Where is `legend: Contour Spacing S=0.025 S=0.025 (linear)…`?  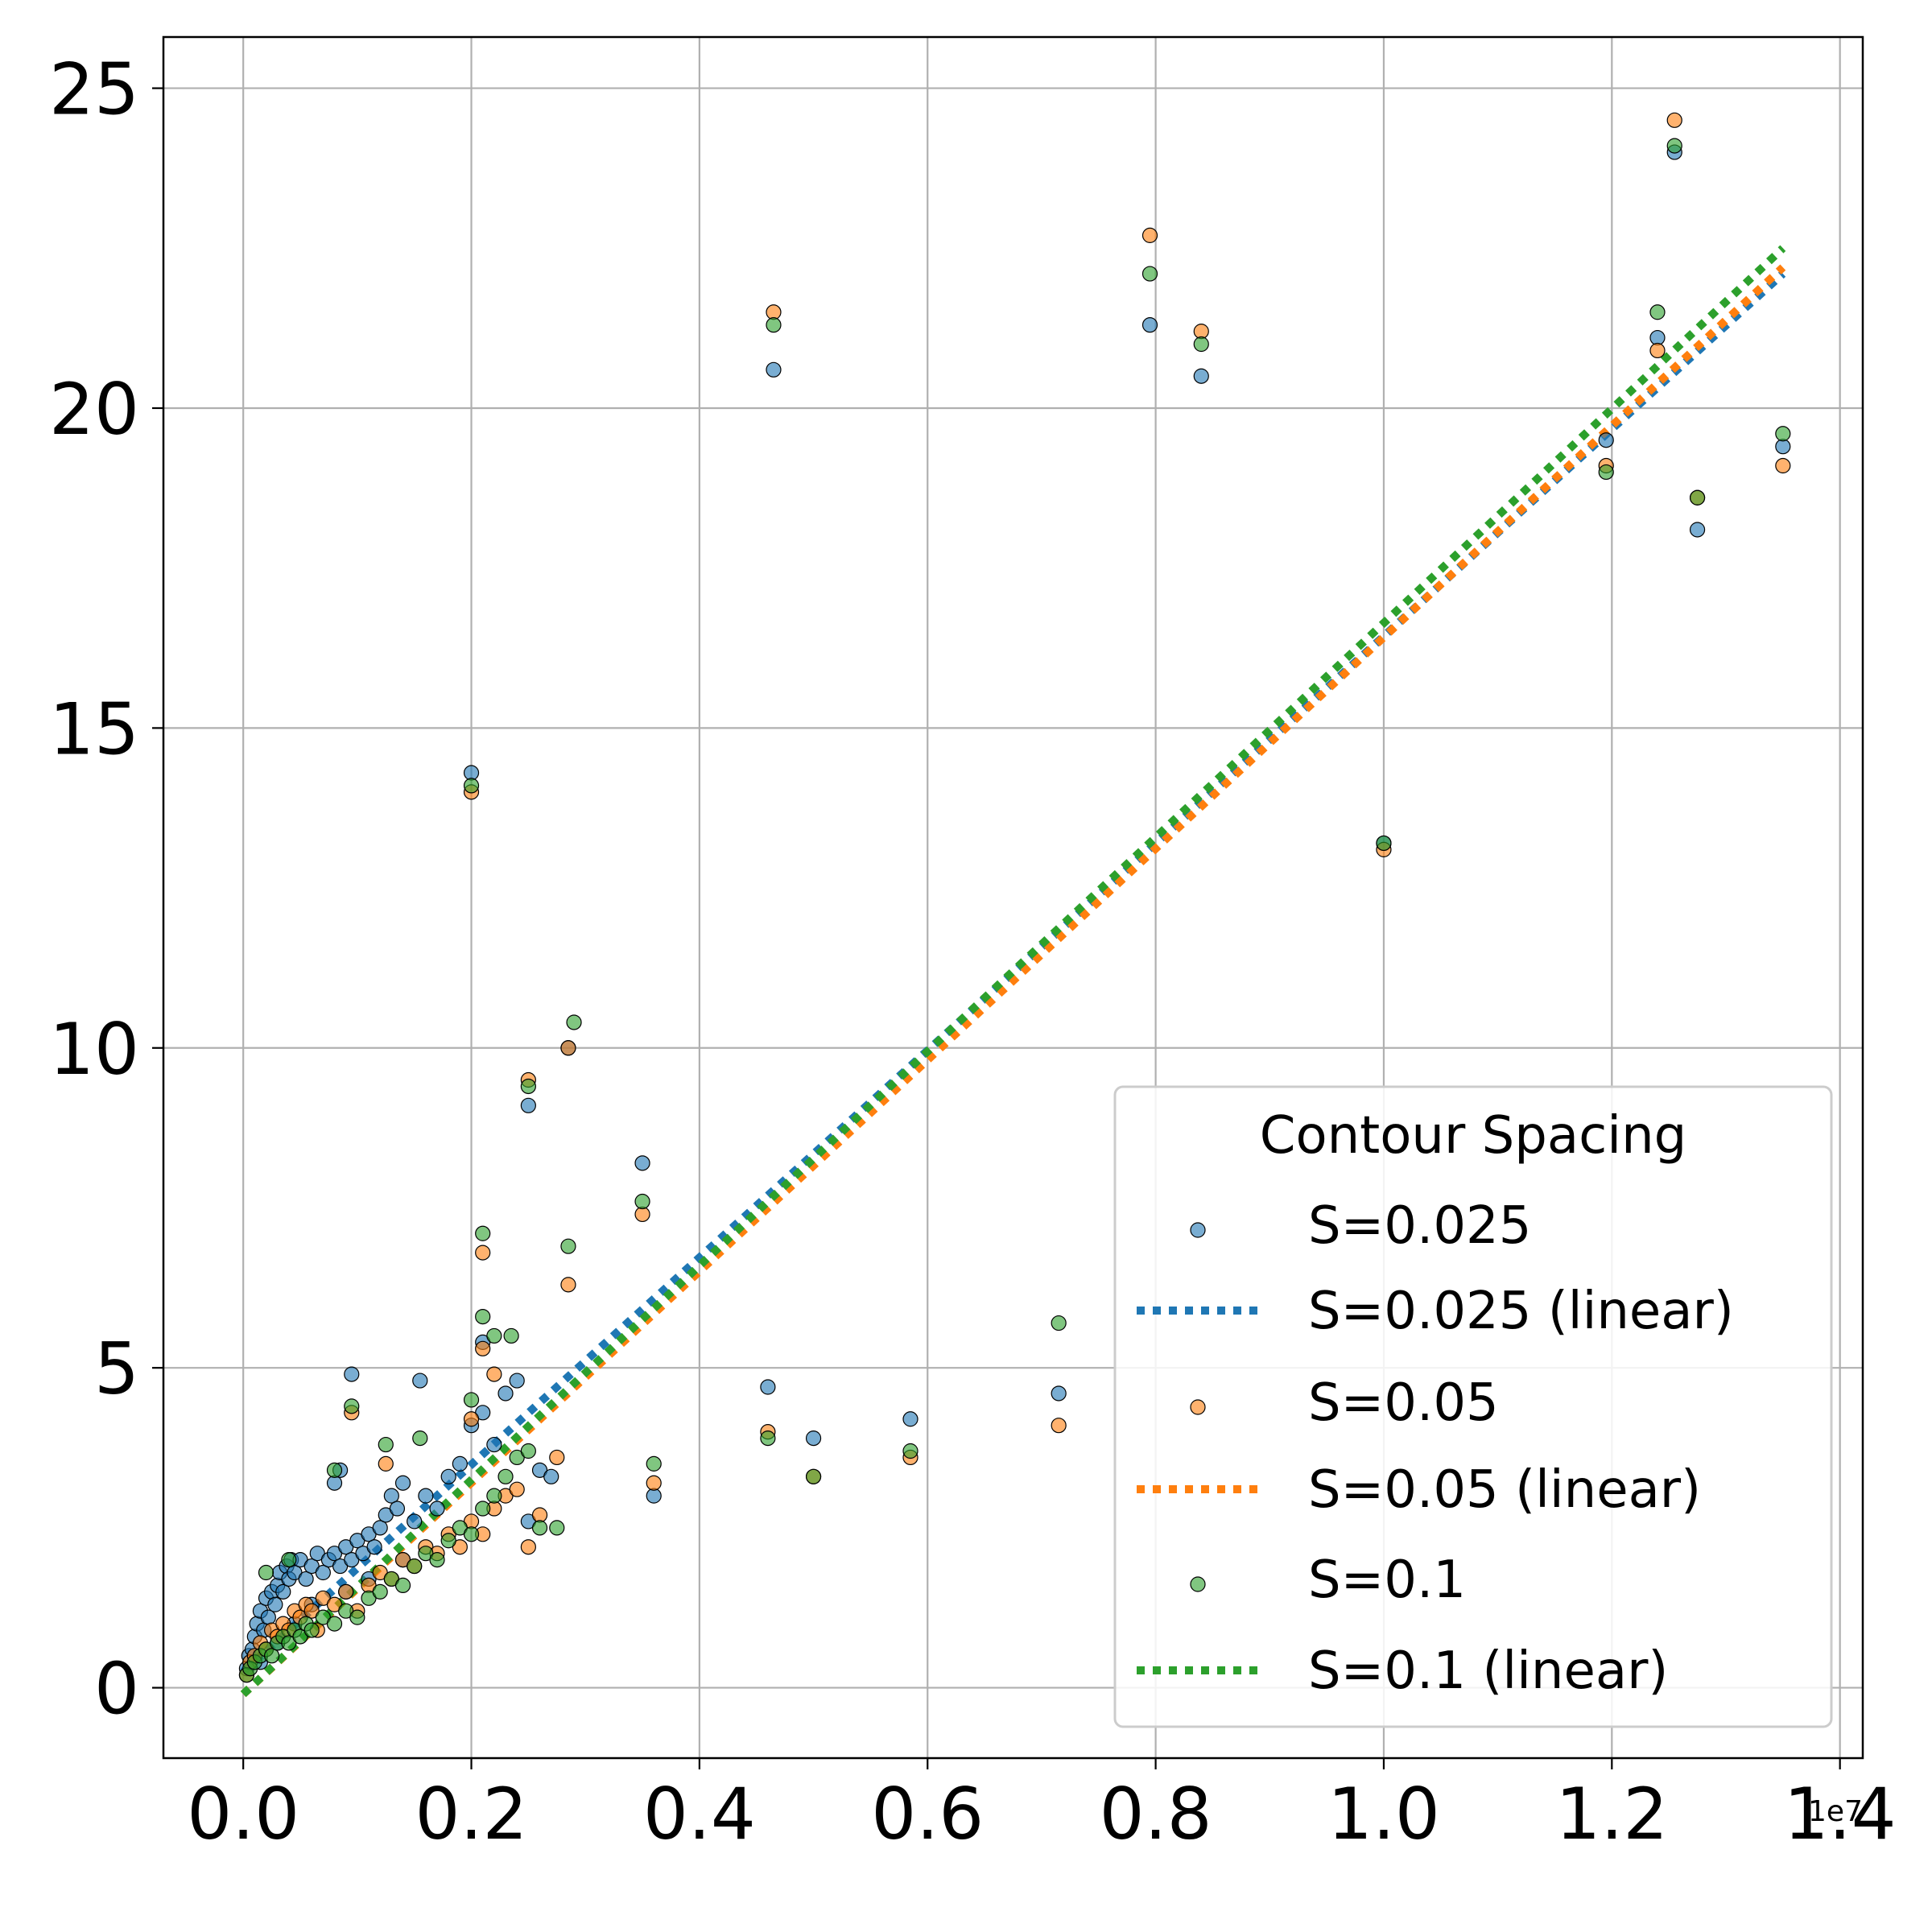 legend: Contour Spacing S=0.025 S=0.025 (linear)… is located at coordinates (1473, 1406).